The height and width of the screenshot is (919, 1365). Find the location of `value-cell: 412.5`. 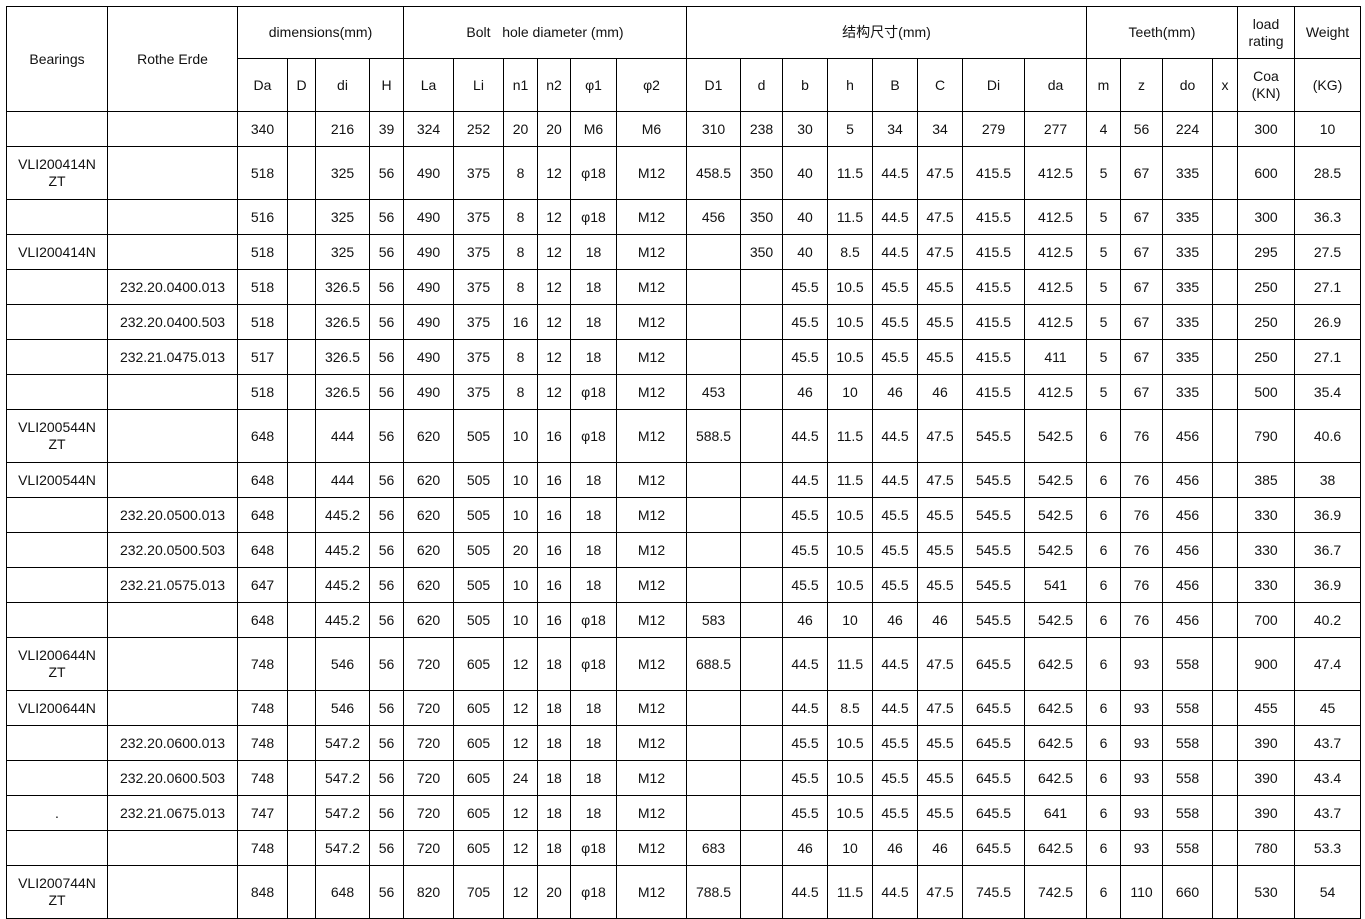

value-cell: 412.5 is located at coordinates (1055, 287).